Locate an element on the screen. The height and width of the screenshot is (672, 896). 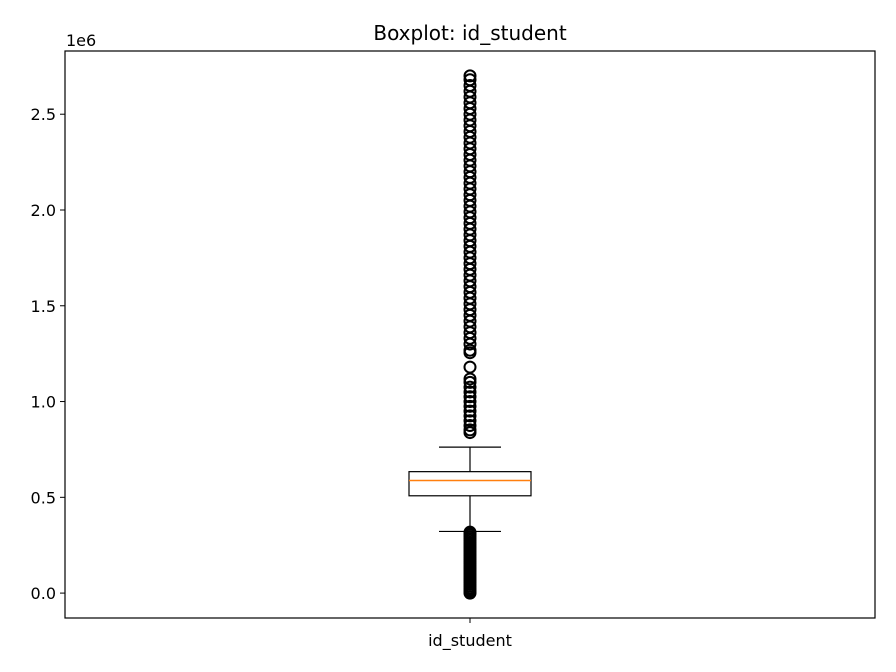
x-axis: id_student is located at coordinates (470, 634).